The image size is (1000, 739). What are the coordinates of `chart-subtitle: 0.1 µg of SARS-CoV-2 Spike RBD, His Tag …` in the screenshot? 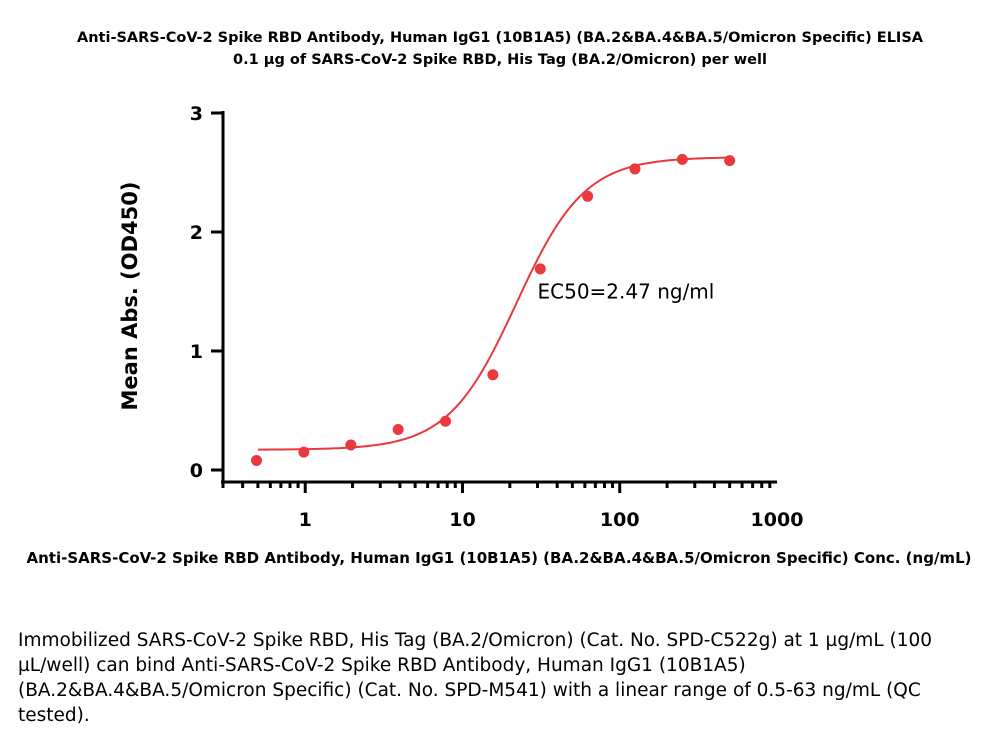 It's located at (500, 60).